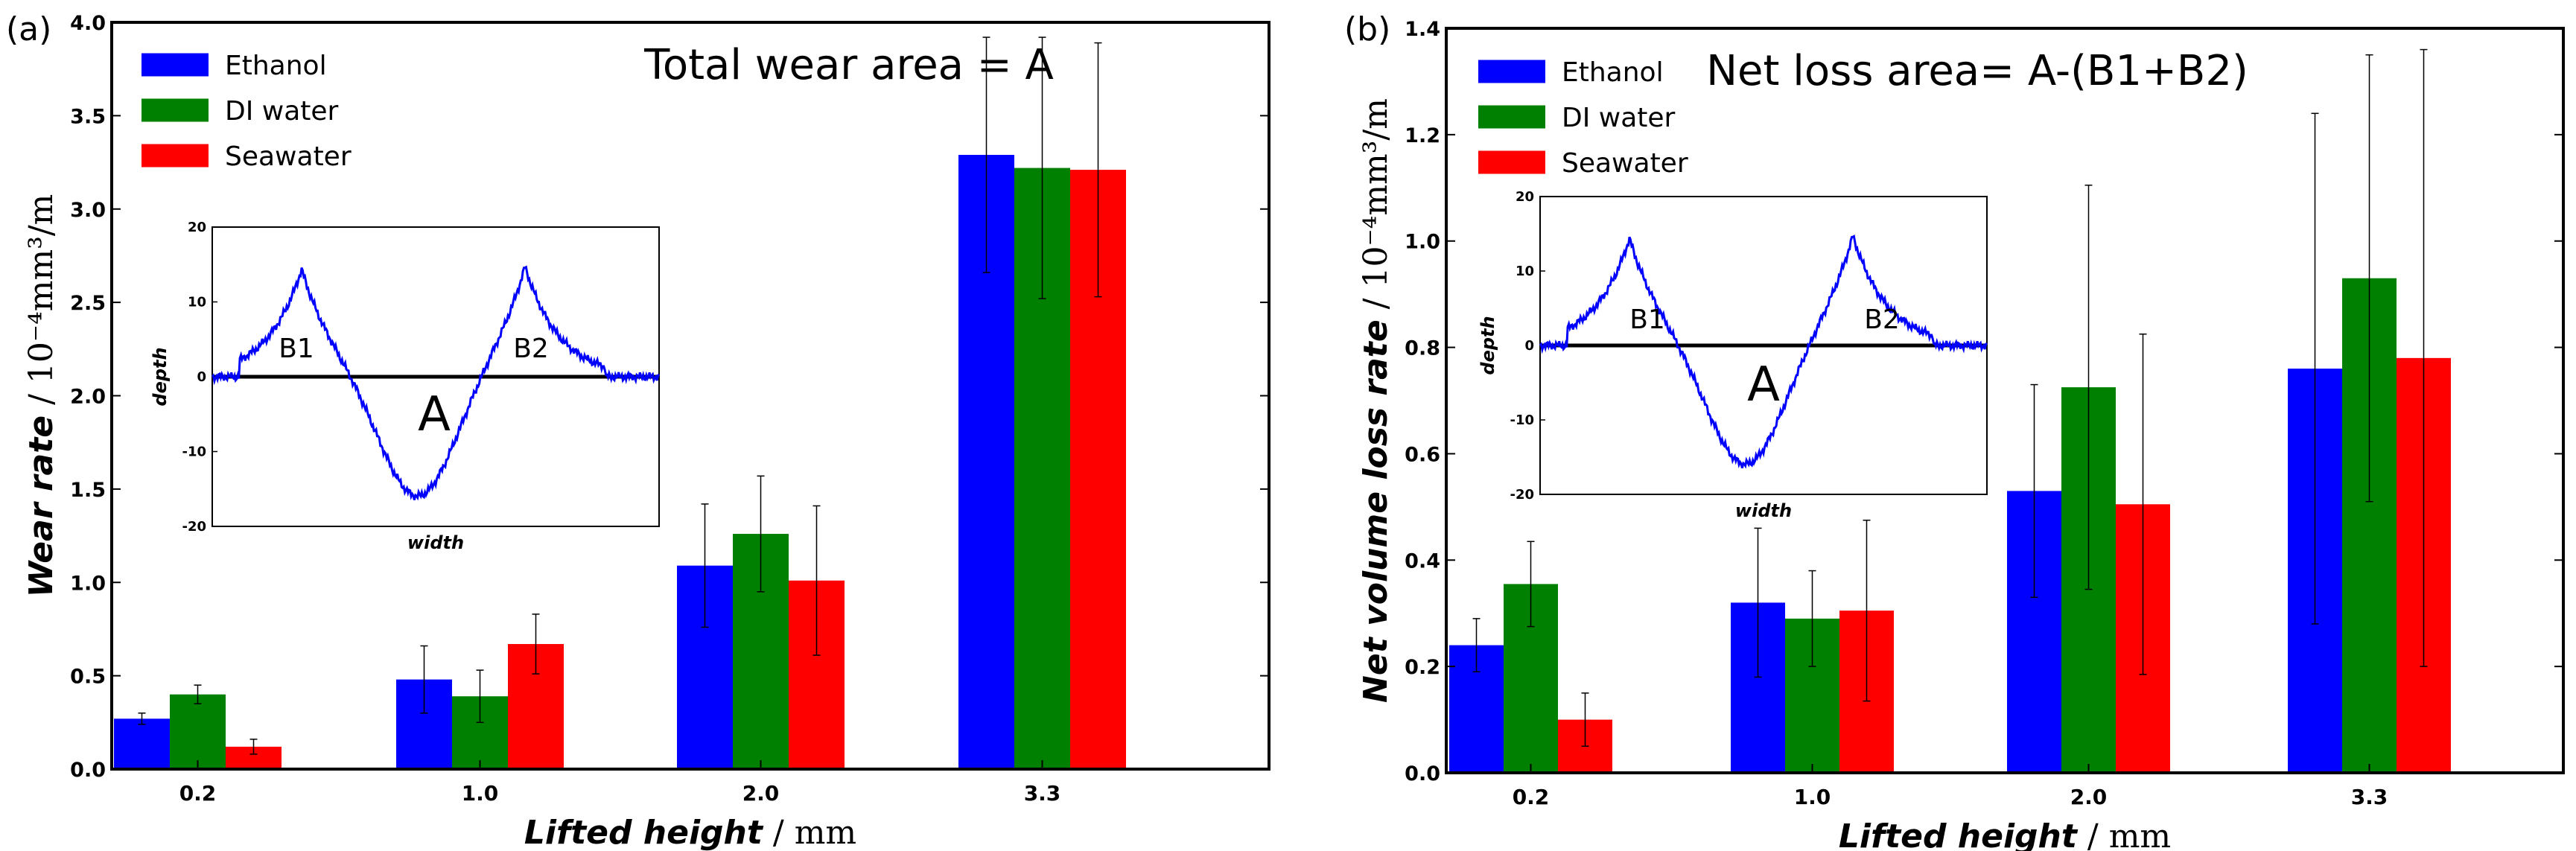  Describe the element at coordinates (88, 23) in the screenshot. I see `y-tick-label: 4.0` at that location.